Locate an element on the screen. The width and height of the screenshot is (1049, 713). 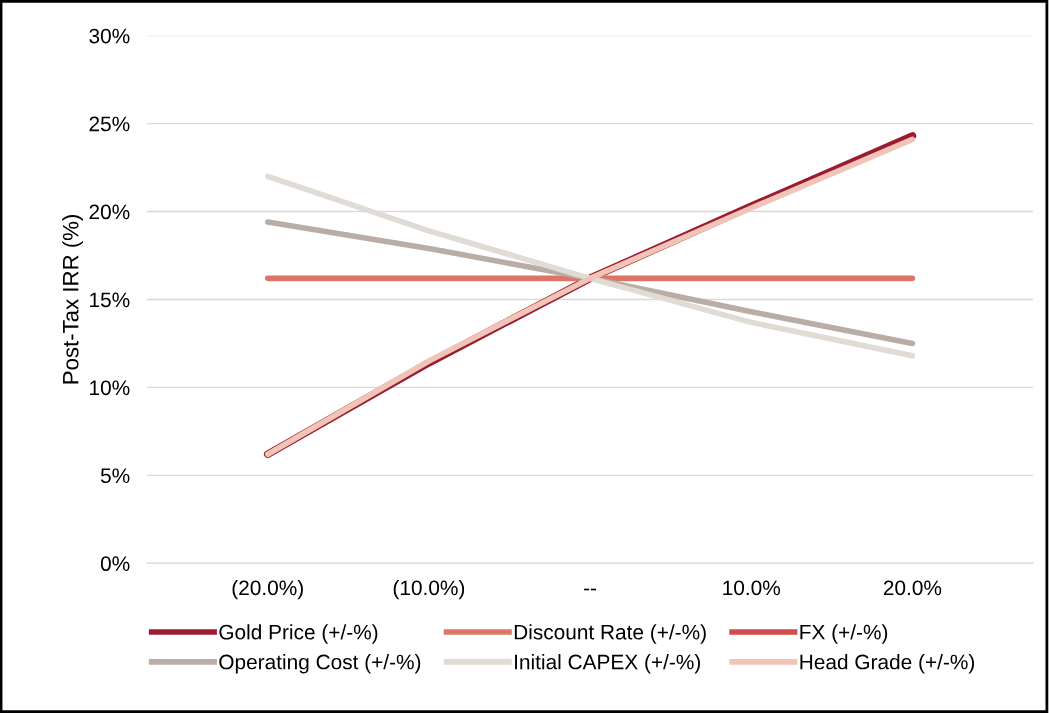
y-tick-label: 10% is located at coordinates (110, 388).